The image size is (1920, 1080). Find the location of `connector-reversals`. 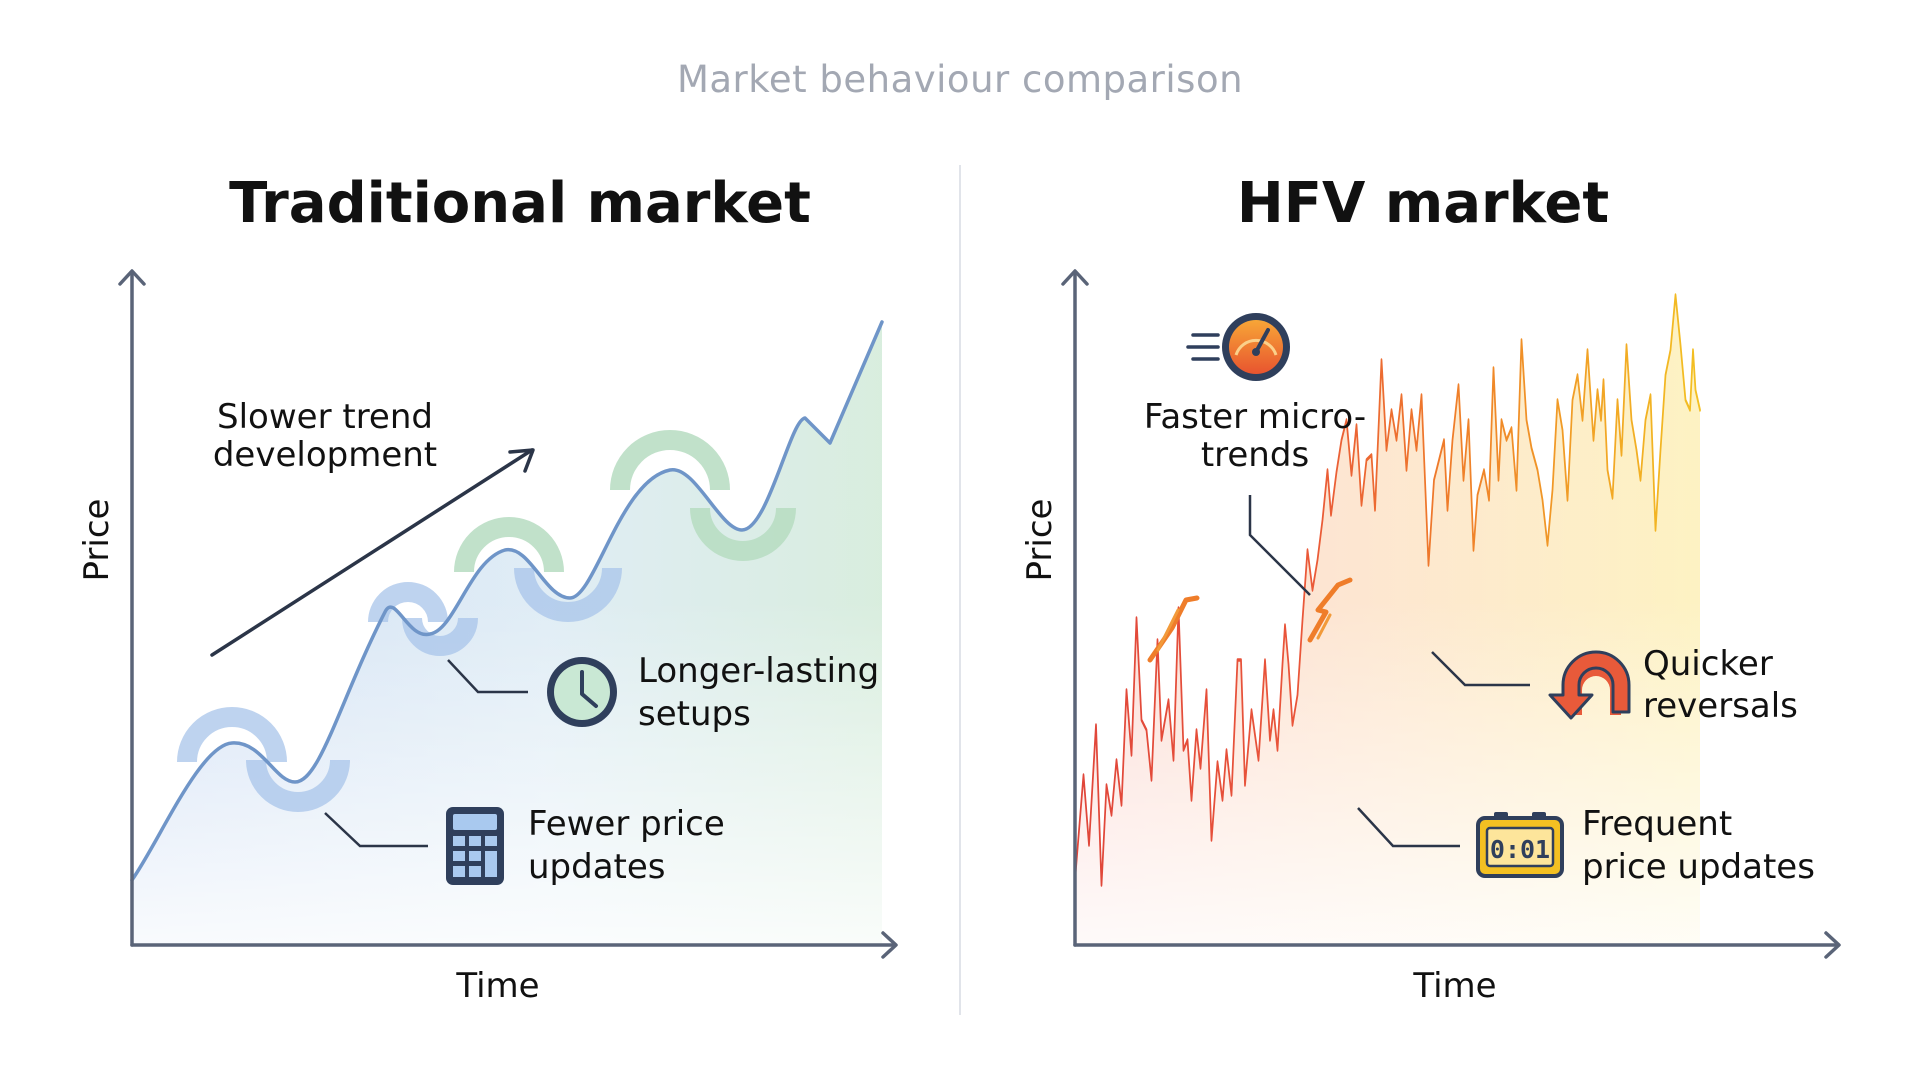

connector-reversals is located at coordinates (1480, 669).